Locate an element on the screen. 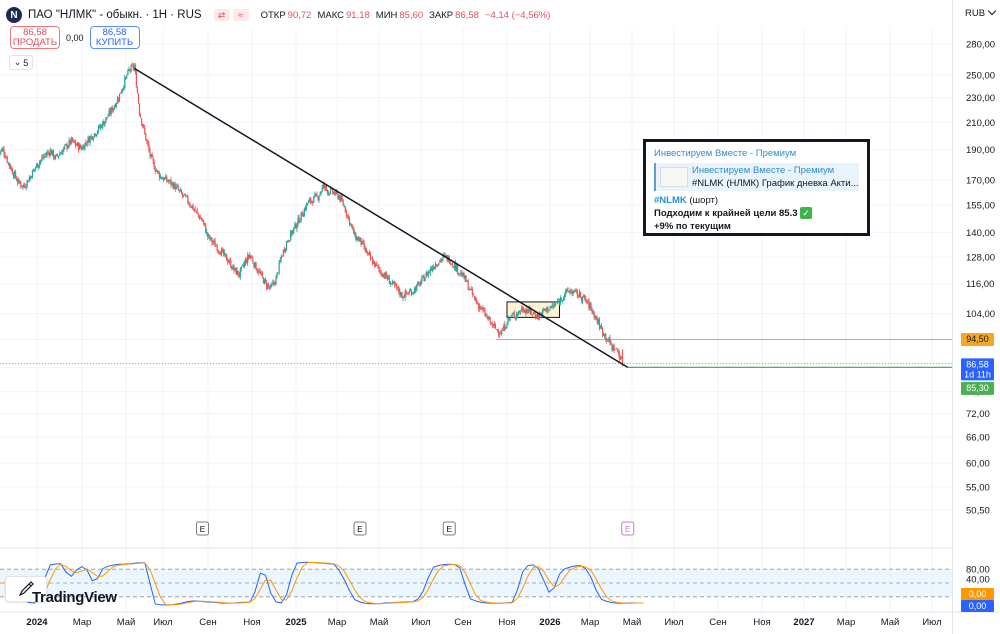 Image resolution: width=1000 pixels, height=634 pixels. time-axis-tick: 2024 is located at coordinates (37, 622).